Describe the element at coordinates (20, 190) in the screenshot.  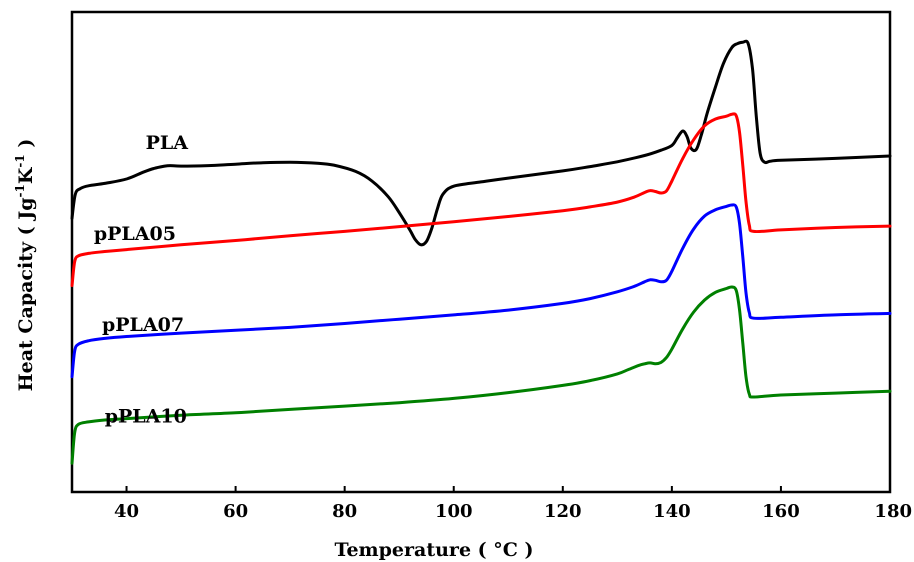
I see `y-axis-title-sup1: -1` at that location.